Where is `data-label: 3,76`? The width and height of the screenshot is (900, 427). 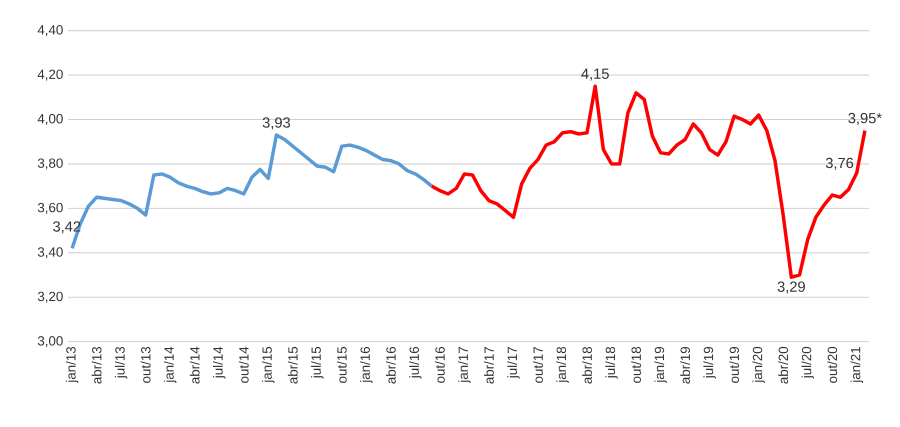
data-label: 3,76 is located at coordinates (840, 164).